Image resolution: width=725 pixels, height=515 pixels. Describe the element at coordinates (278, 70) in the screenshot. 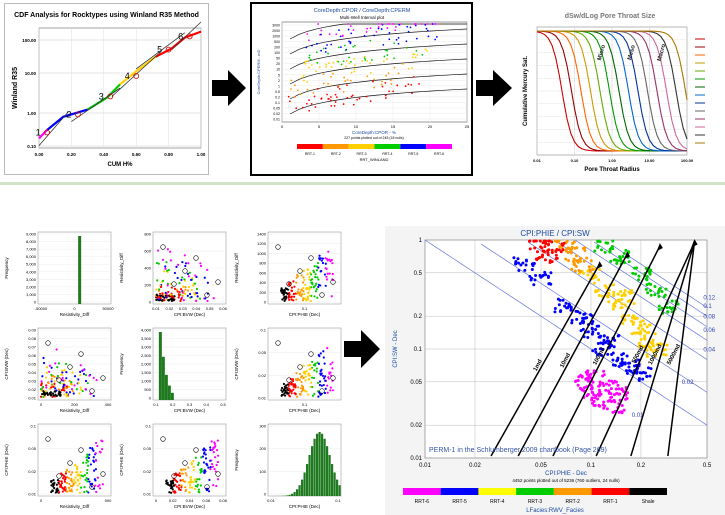

I see `pp-y-tick: 10` at that location.